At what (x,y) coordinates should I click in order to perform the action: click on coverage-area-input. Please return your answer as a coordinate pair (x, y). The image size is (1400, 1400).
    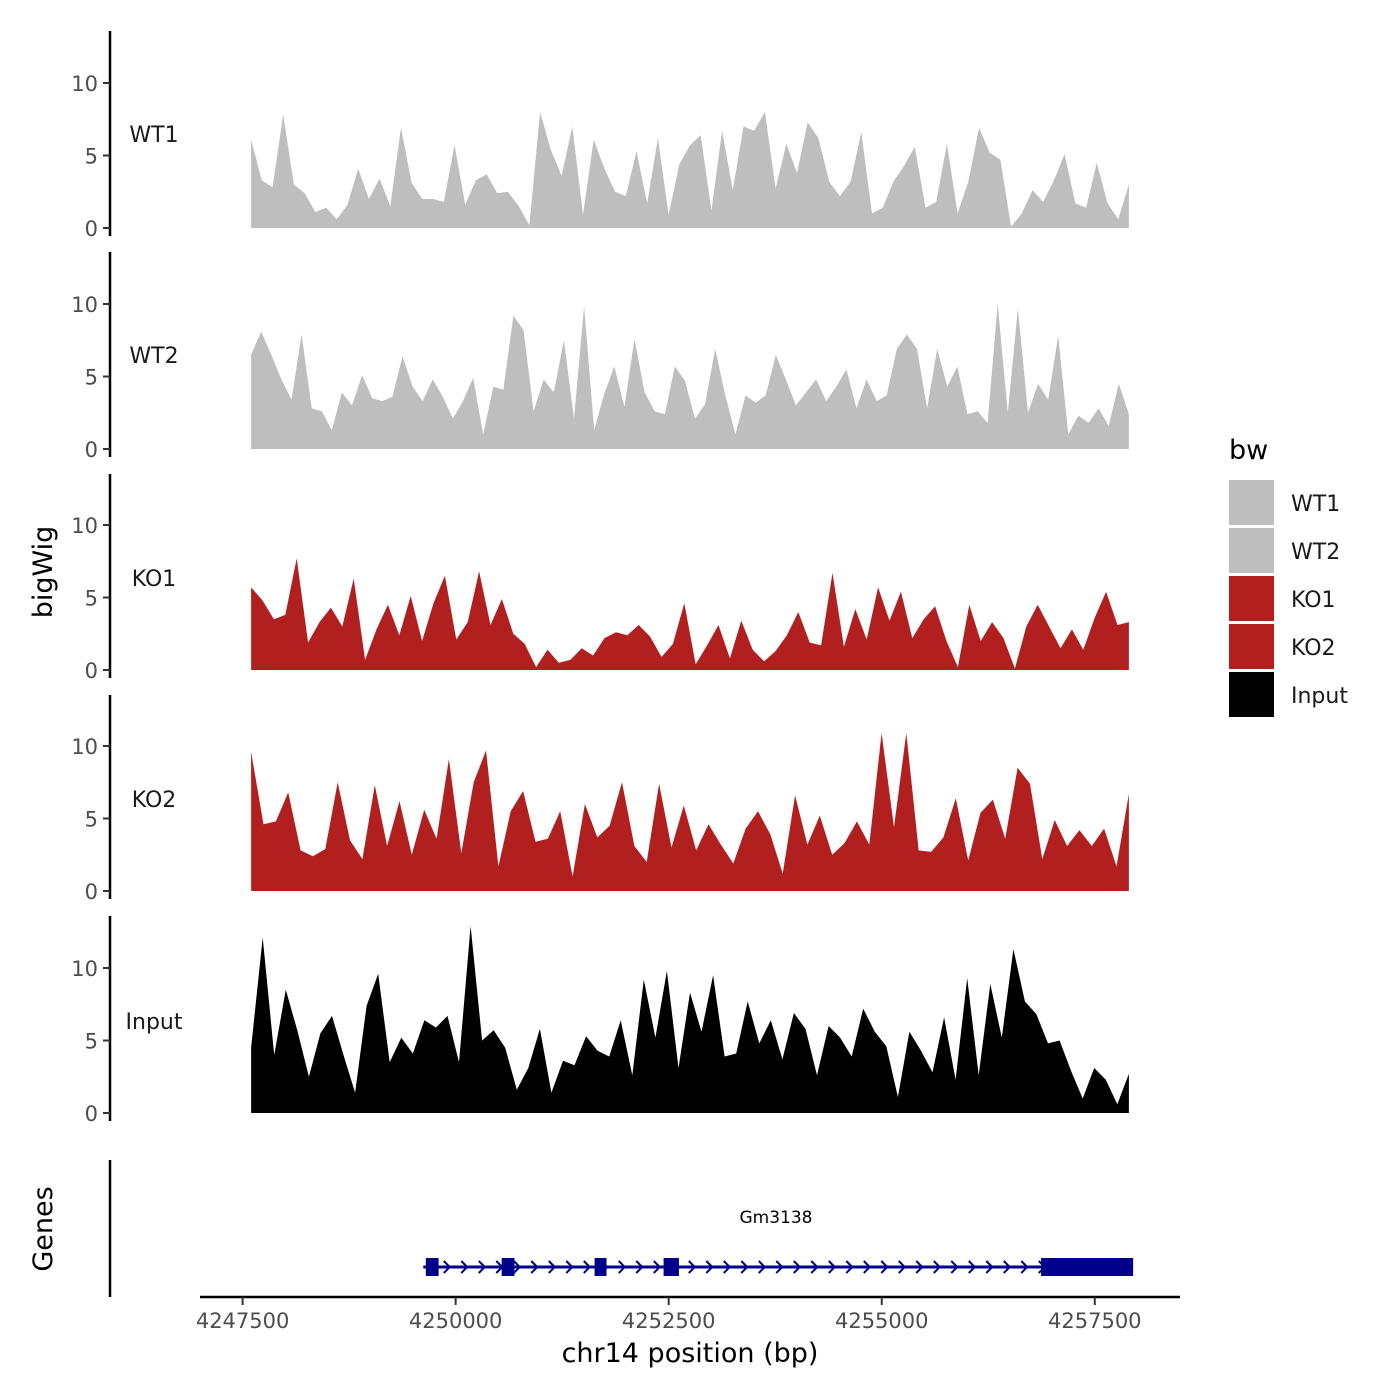
    Looking at the image, I should click on (690, 1019).